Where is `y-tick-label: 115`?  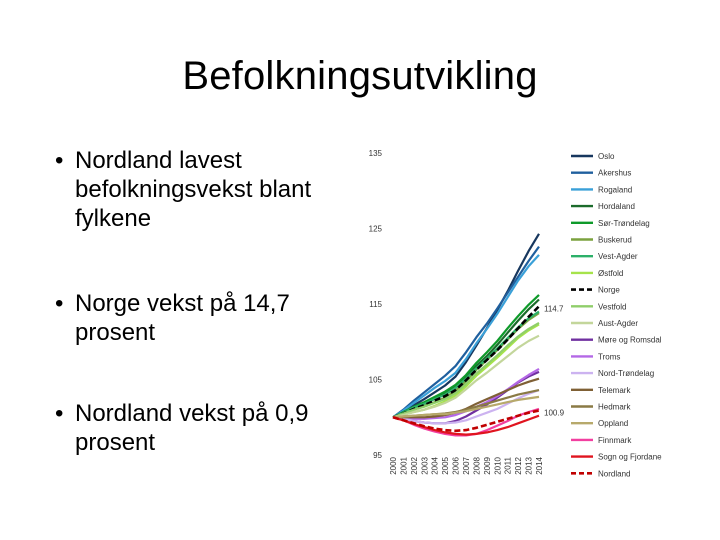 y-tick-label: 115 is located at coordinates (375, 304).